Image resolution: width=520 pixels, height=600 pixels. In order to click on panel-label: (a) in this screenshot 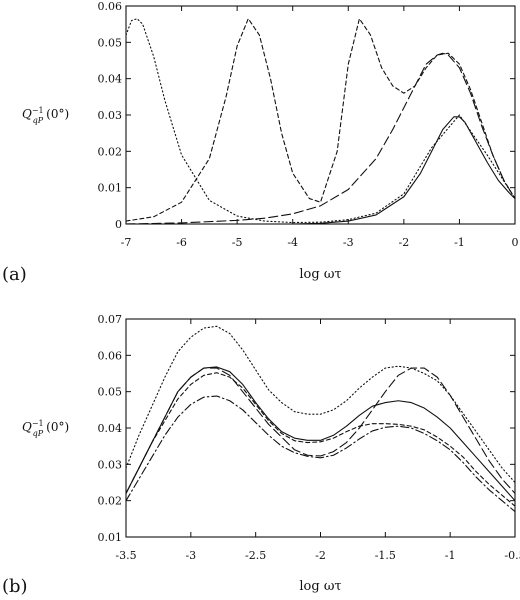, I will do `click(14, 274)`.